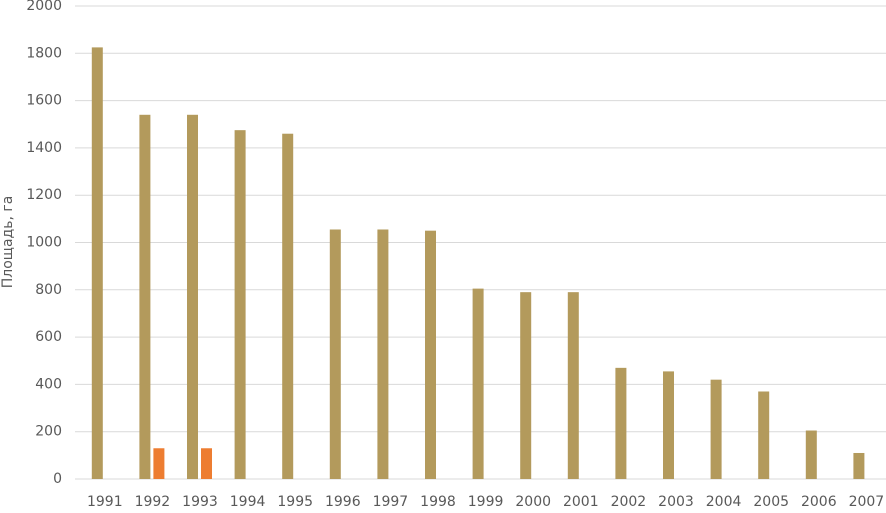 The height and width of the screenshot is (513, 886). What do you see at coordinates (48, 432) in the screenshot?
I see `y-tick-label: 200` at bounding box center [48, 432].